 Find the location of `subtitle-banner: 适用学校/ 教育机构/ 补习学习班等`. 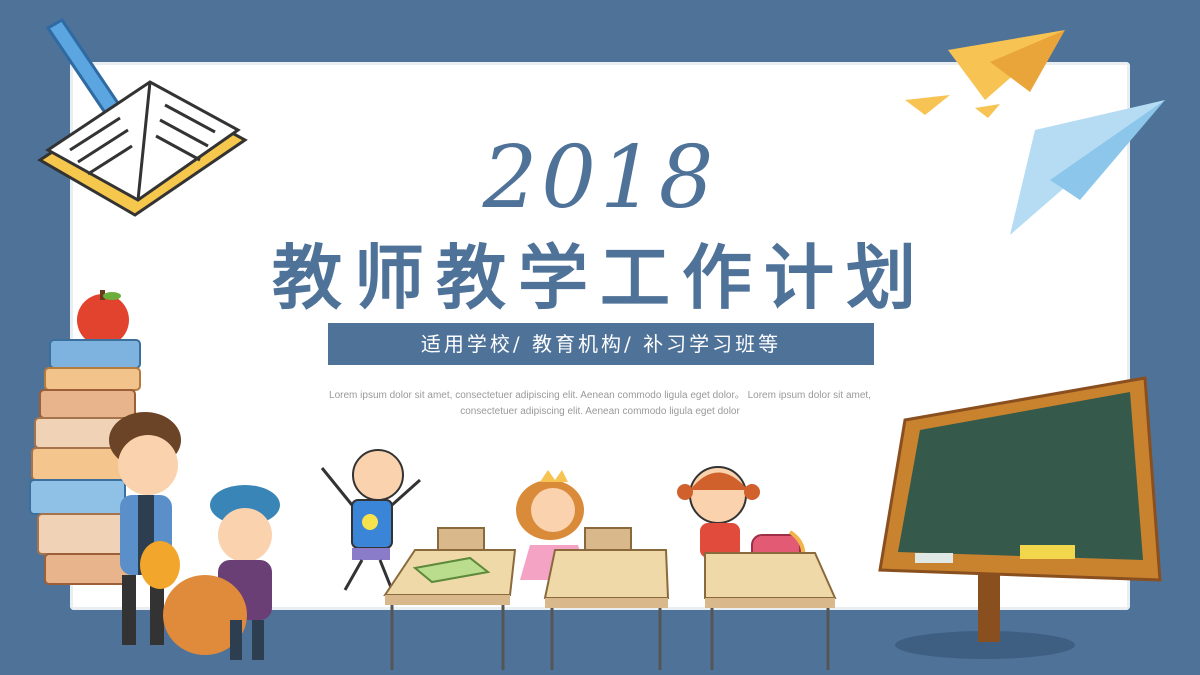

subtitle-banner: 适用学校/ 教育机构/ 补习学习班等 is located at coordinates (601, 344).